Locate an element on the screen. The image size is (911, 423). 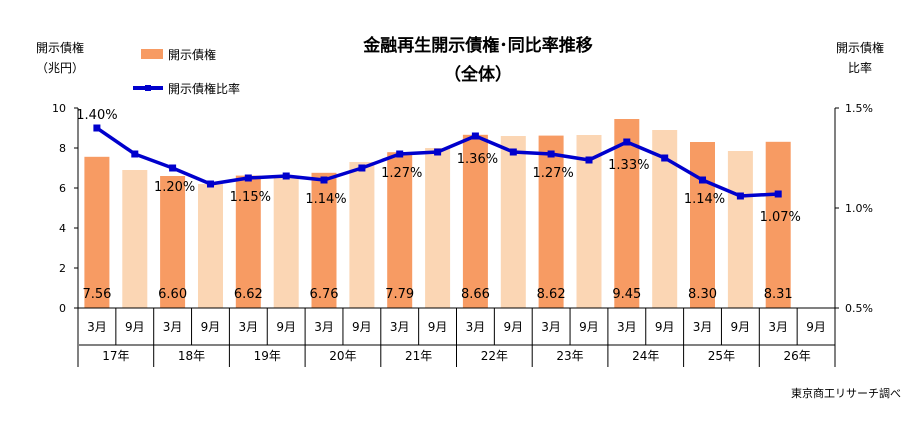
legend-line-marker is located at coordinates (148, 88).